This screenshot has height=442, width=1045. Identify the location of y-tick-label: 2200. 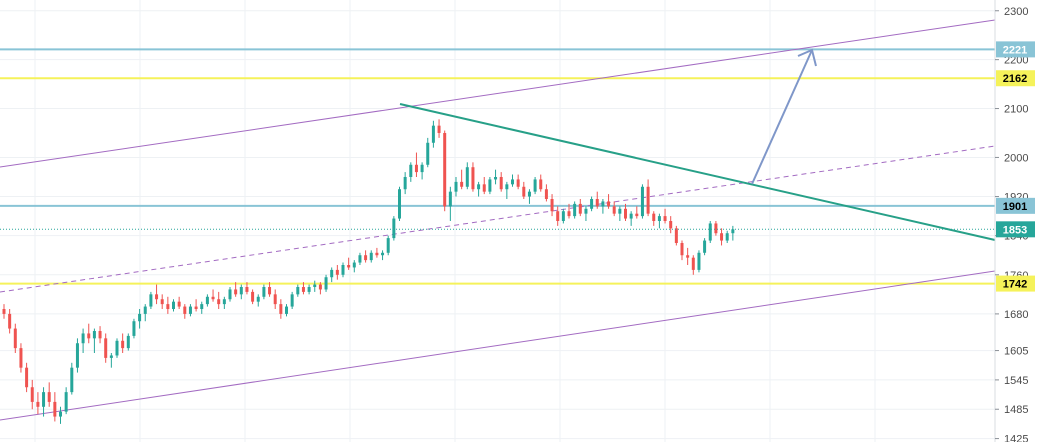
(1016, 61).